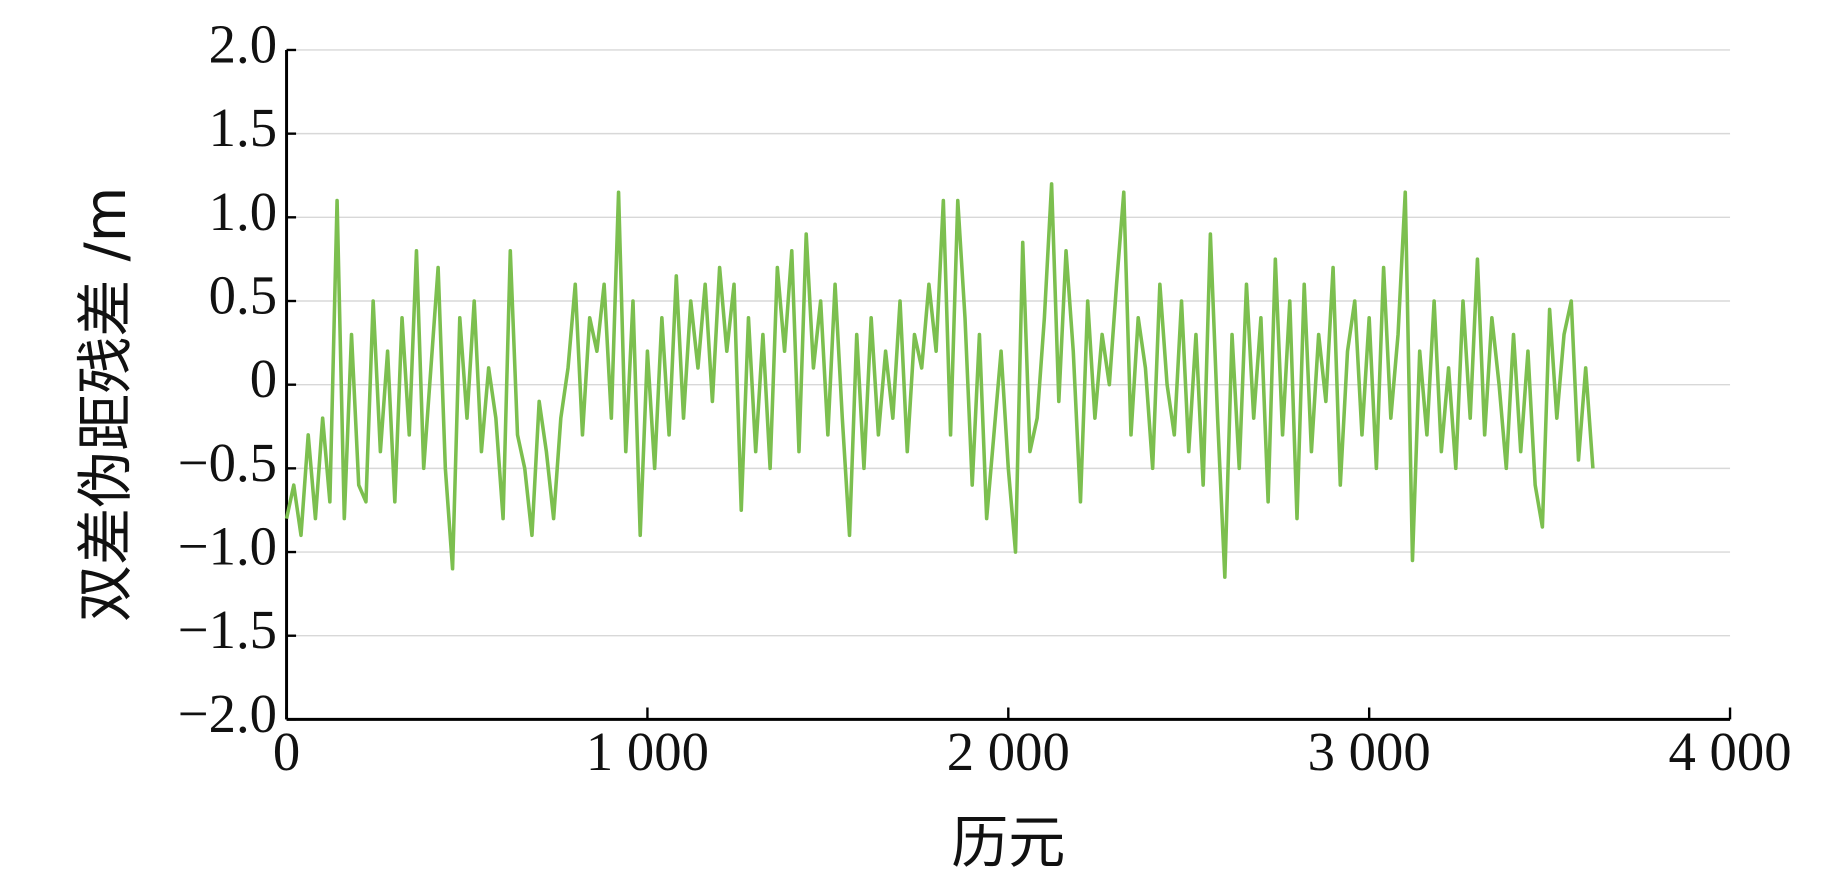 The height and width of the screenshot is (874, 1843). Describe the element at coordinates (243, 211) in the screenshot. I see `y-tick-label: 1.0` at that location.